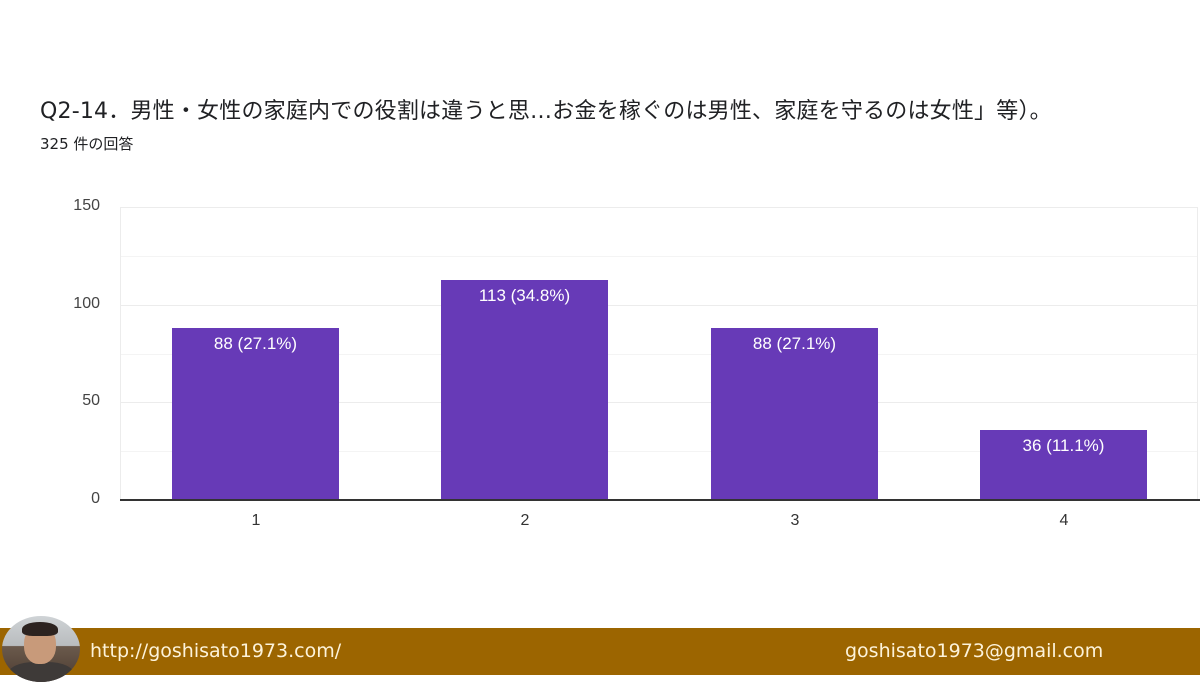  I want to click on bar-4-label: 36 (11.1%), so click(1063, 445).